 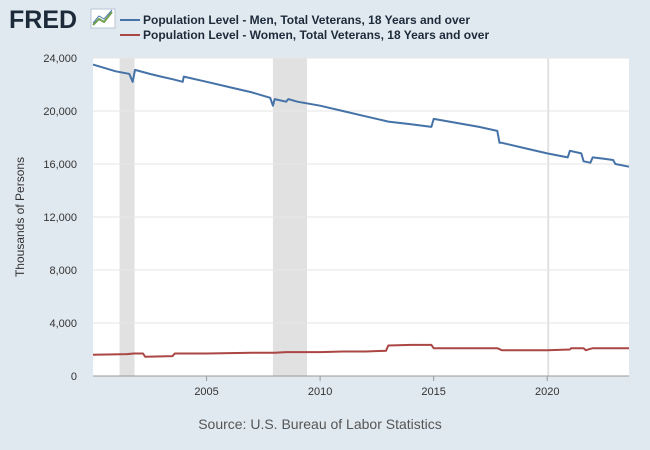 What do you see at coordinates (74, 377) in the screenshot?
I see `y-tick-label: 0` at bounding box center [74, 377].